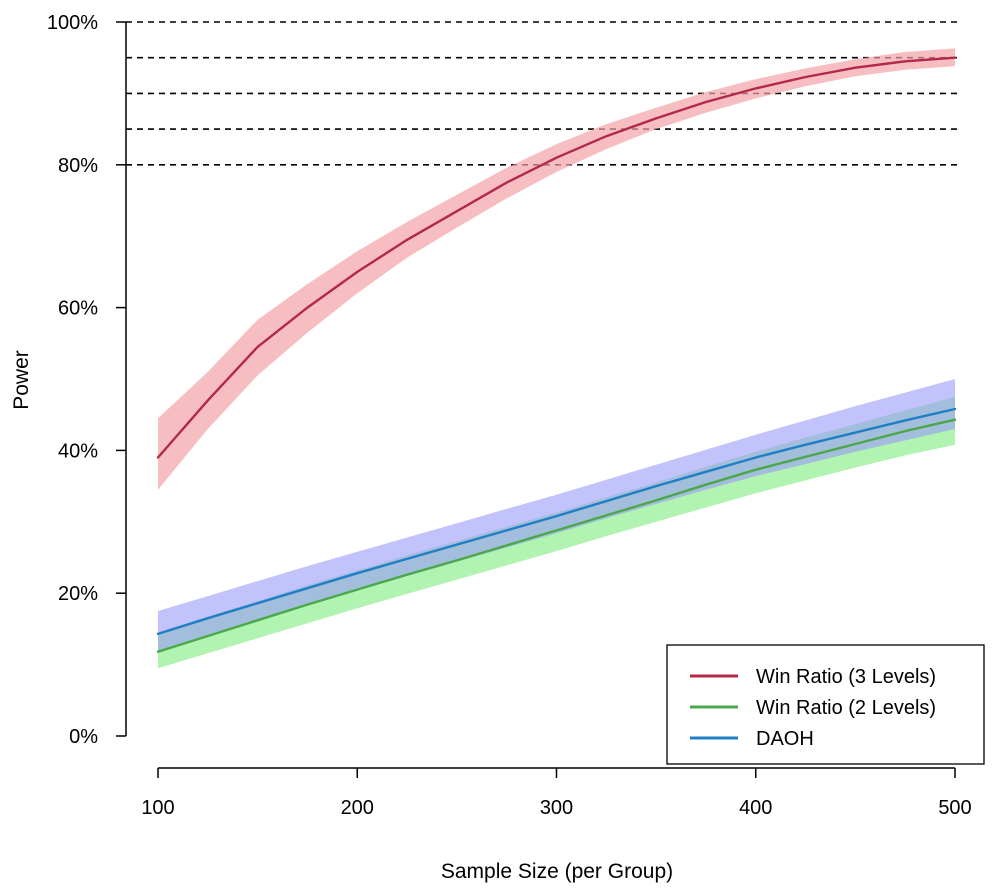 This screenshot has width=1000, height=896. Describe the element at coordinates (78, 166) in the screenshot. I see `y-tick-label-4: 80%` at that location.